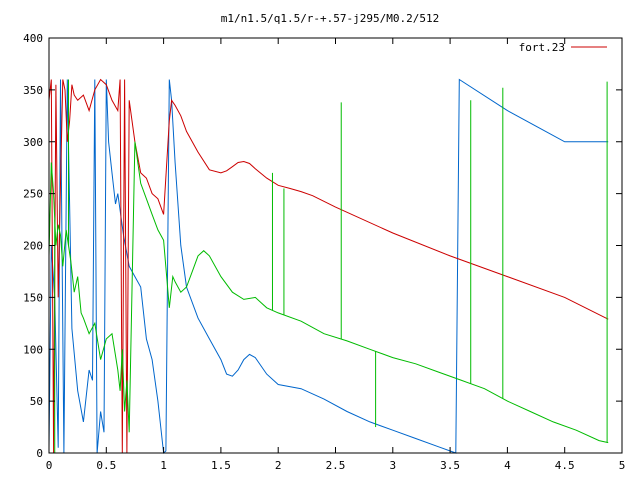 The height and width of the screenshot is (480, 640). Describe the element at coordinates (622, 465) in the screenshot. I see `x-tick-label: 5` at that location.